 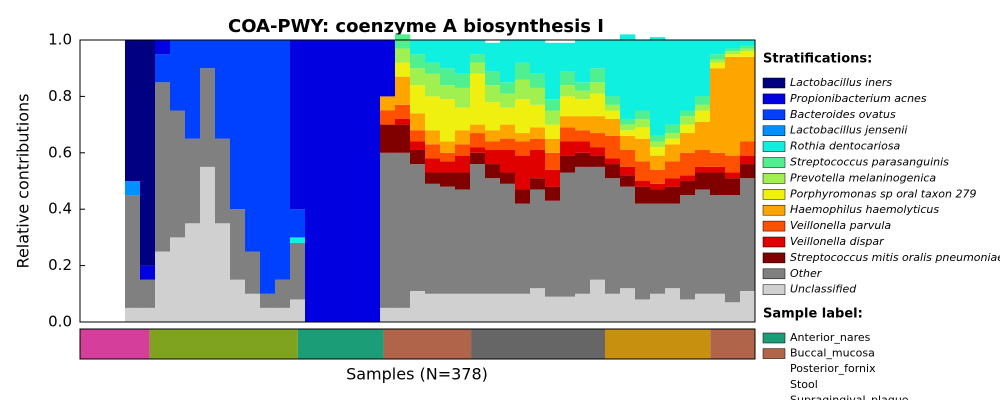 I want to click on y-tick-label: 0.2, so click(x=60, y=265).